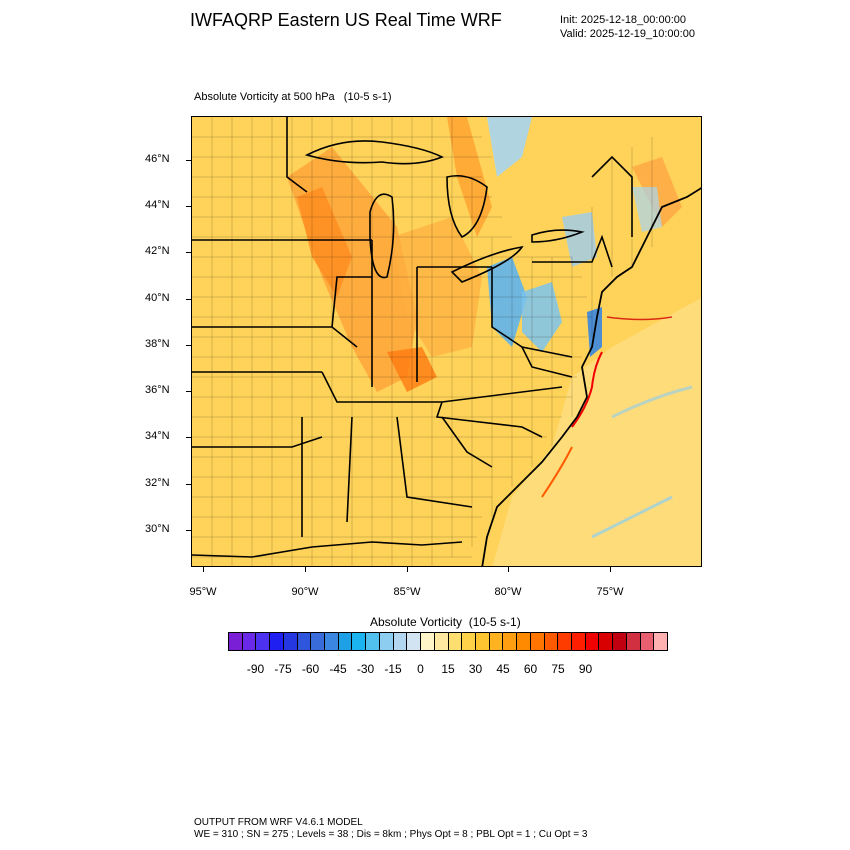 The height and width of the screenshot is (850, 850). What do you see at coordinates (444, 211) in the screenshot?
I see `great-lakes-outlines` at bounding box center [444, 211].